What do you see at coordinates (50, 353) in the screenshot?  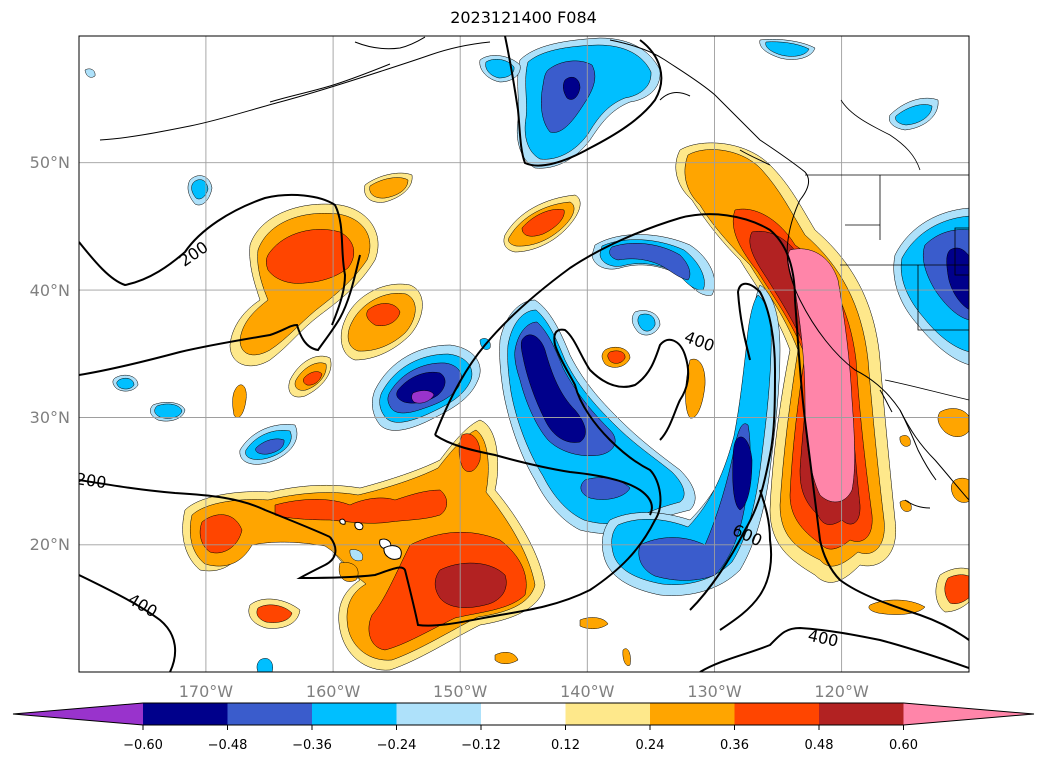 I see `latitude-axis-labels: 50°N 40°N 30°N 20°N` at bounding box center [50, 353].